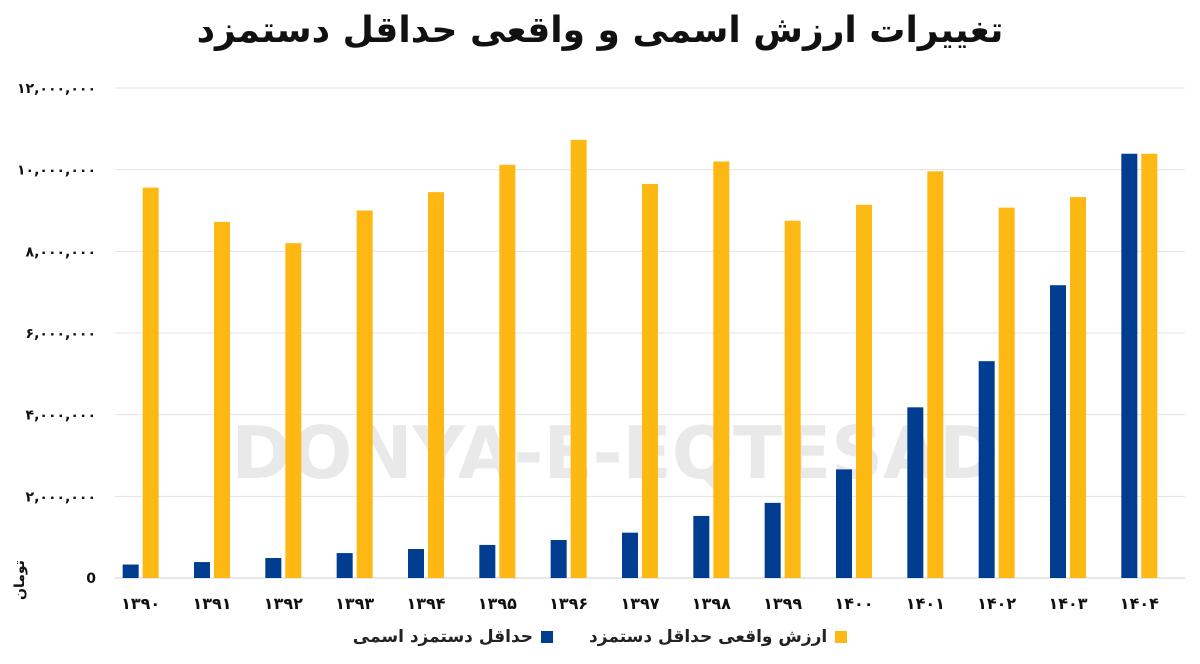 This screenshot has width=1200, height=664. What do you see at coordinates (547, 637) in the screenshot?
I see `legend-swatch-nominal` at bounding box center [547, 637].